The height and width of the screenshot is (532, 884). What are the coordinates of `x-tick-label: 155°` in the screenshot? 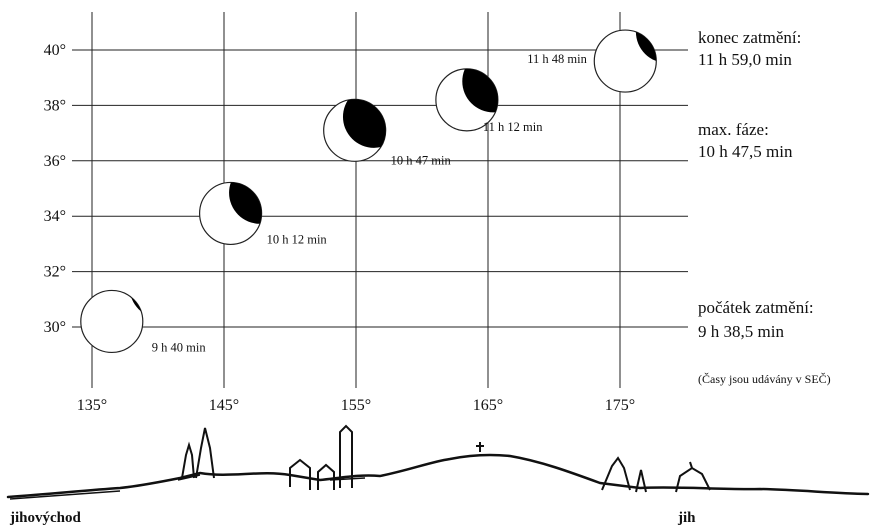 It's located at (356, 405).